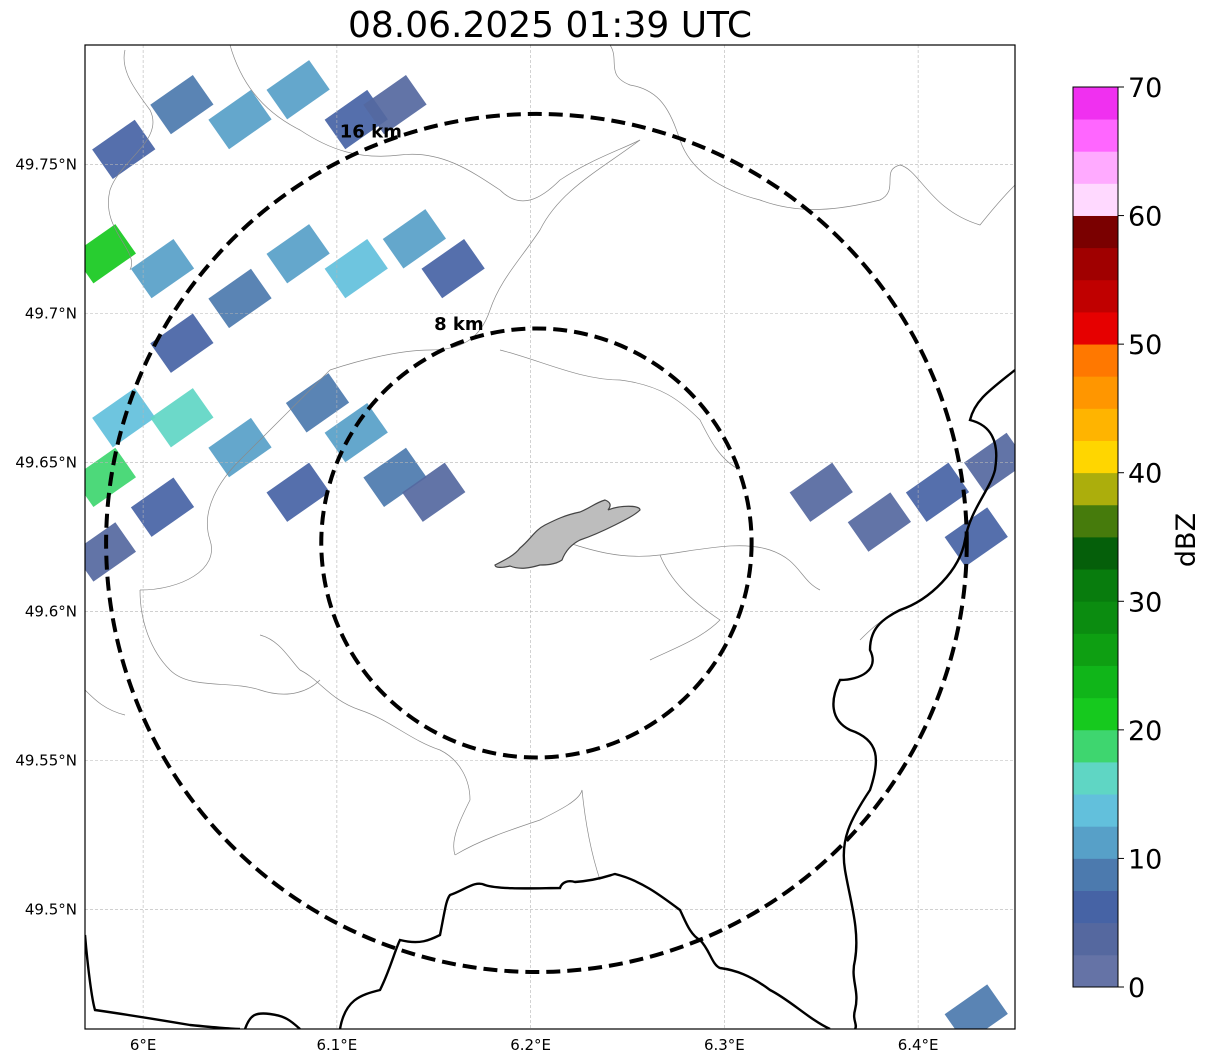 The height and width of the screenshot is (1064, 1207). I want to click on colorbar: 0 10 20 30 40 50 60 70, so click(1117, 538).